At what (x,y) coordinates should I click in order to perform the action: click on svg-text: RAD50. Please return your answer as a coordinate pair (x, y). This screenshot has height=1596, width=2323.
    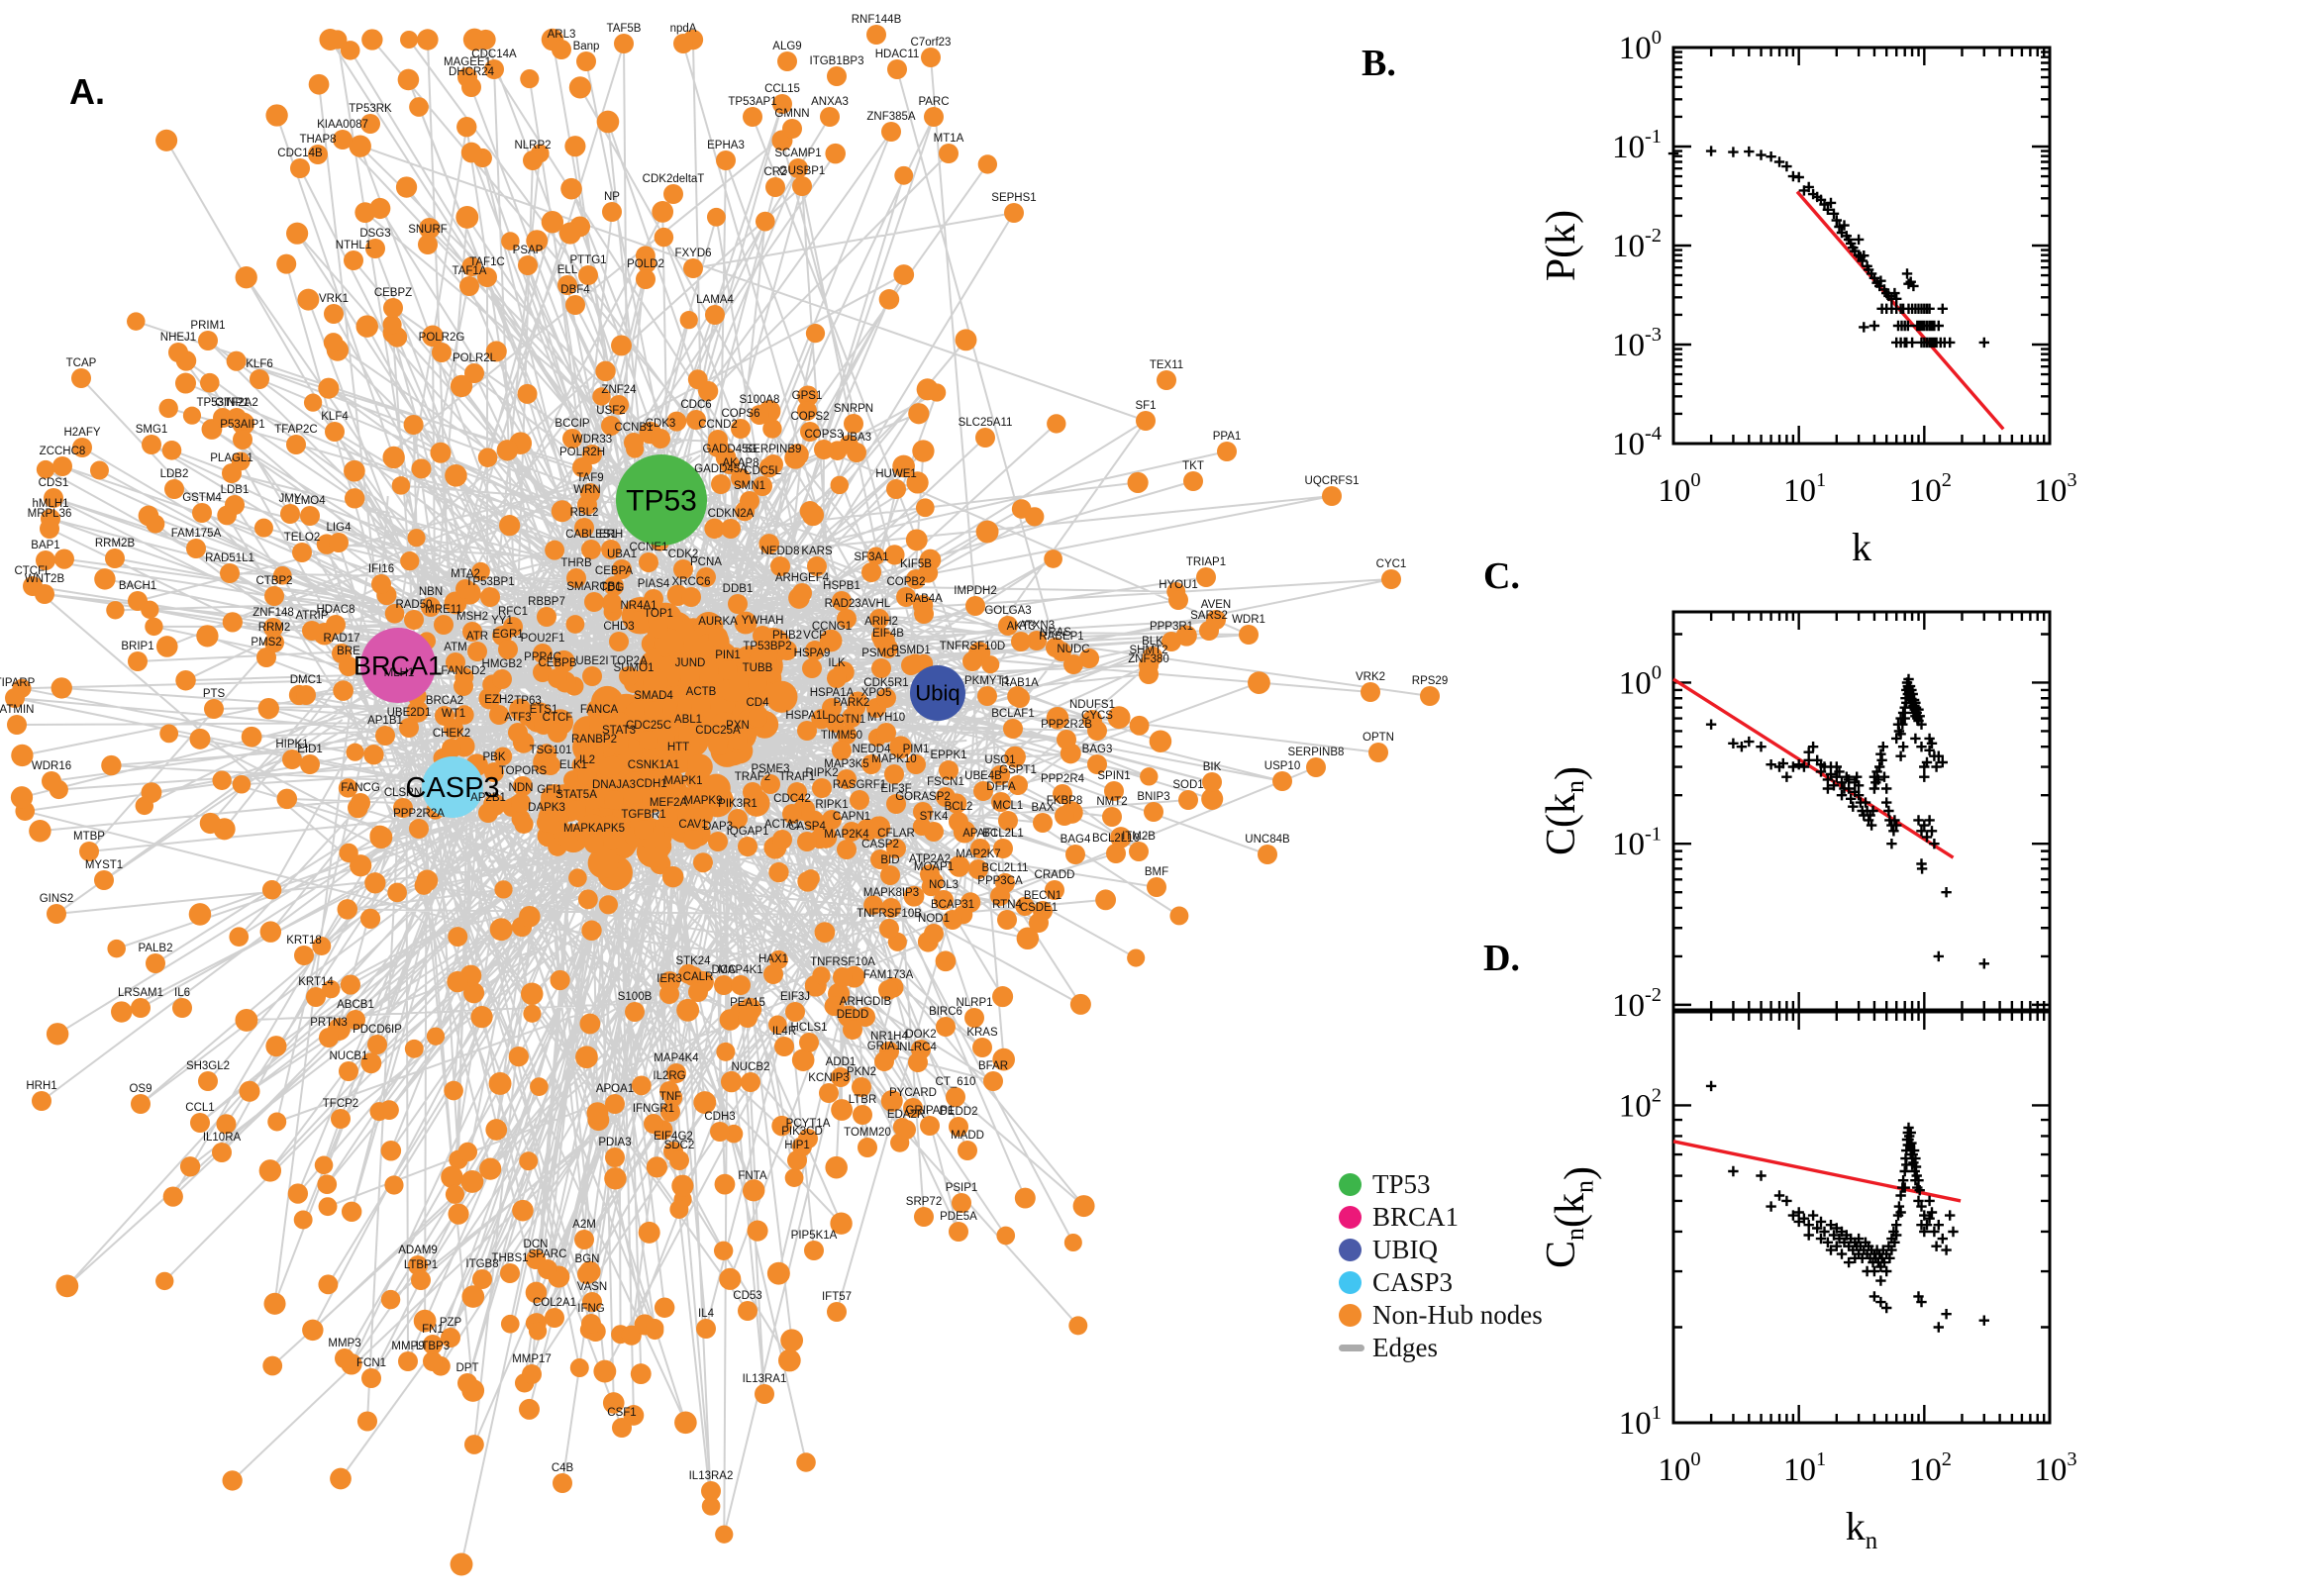
    Looking at the image, I should click on (413, 605).